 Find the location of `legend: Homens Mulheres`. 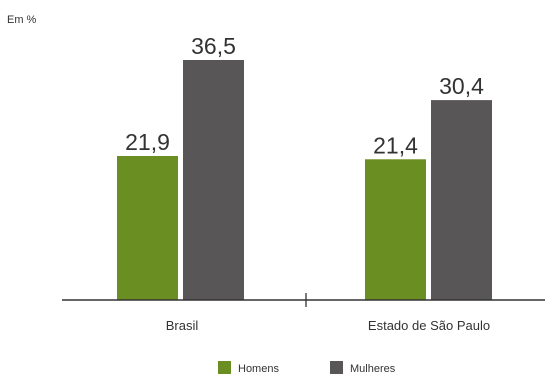

legend: Homens Mulheres is located at coordinates (307, 368).